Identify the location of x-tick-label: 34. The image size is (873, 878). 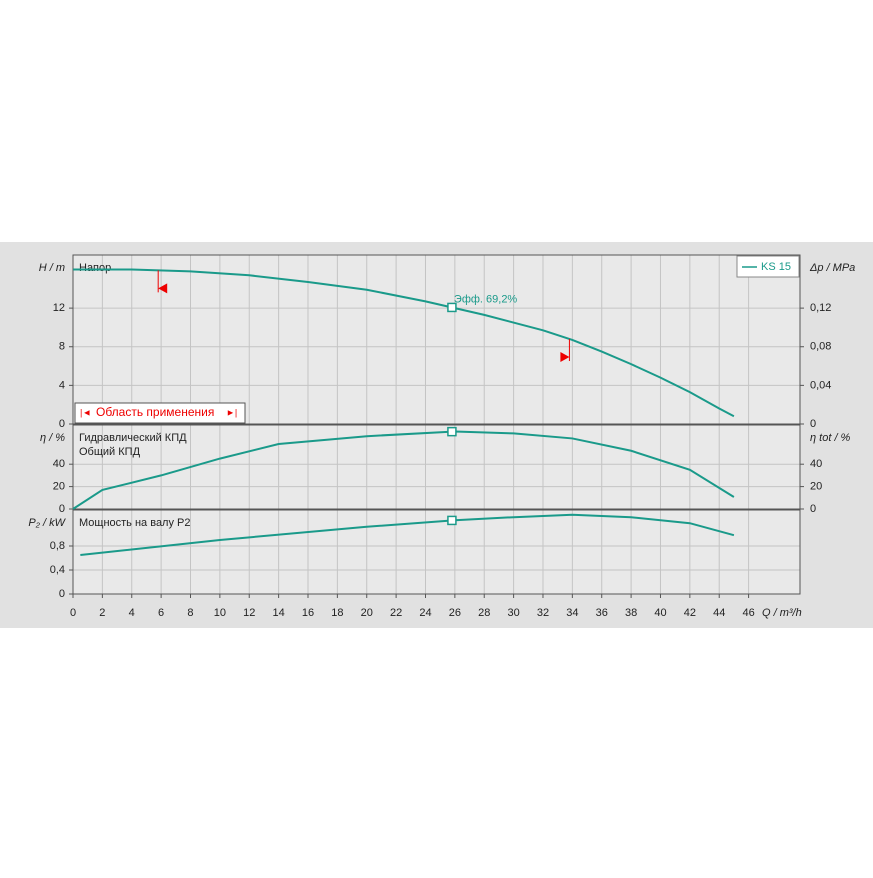
(572, 613).